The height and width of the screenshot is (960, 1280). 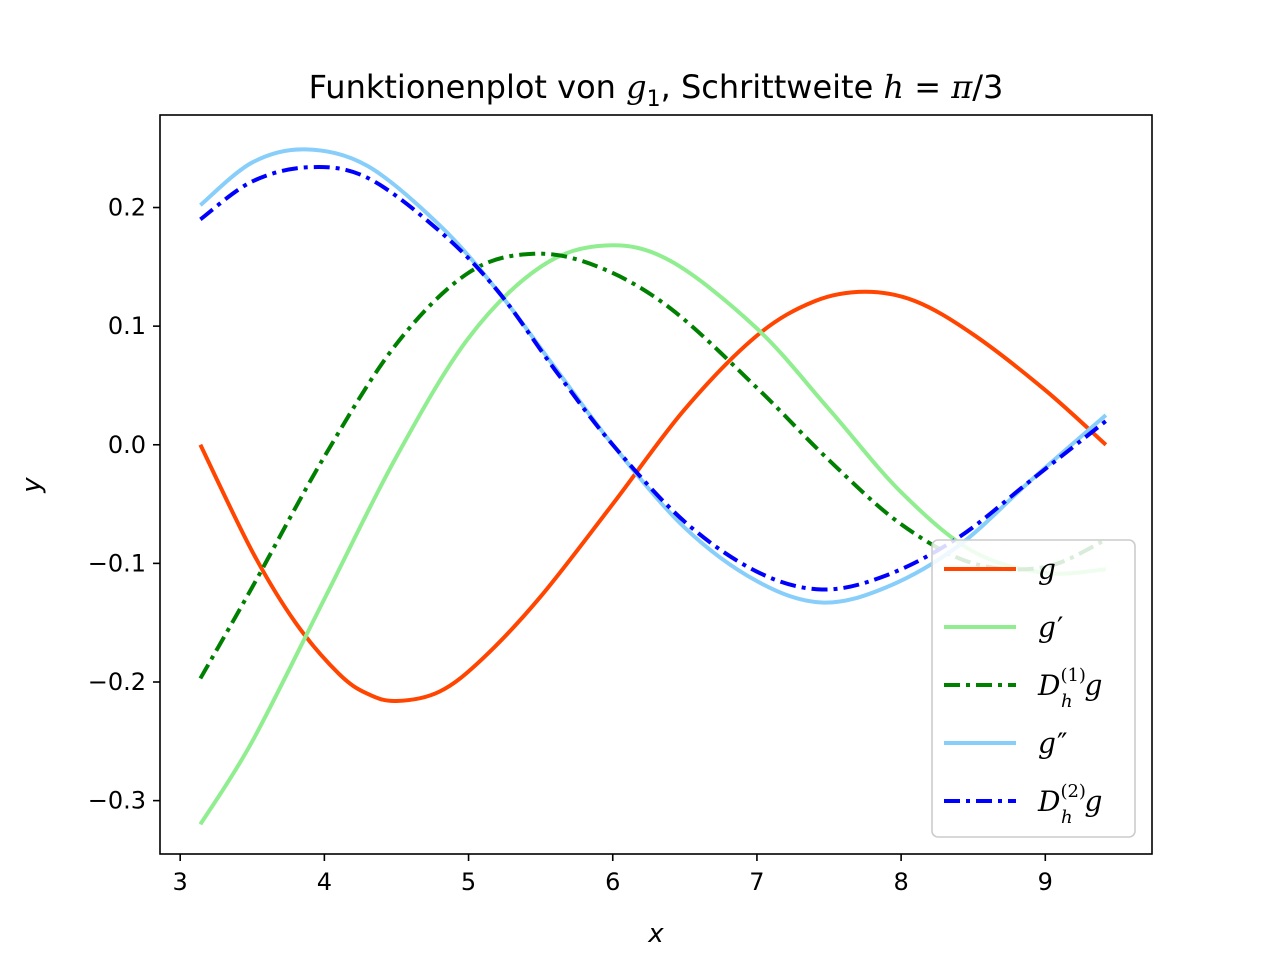 I want to click on x-tick-label: 5, so click(x=468, y=882).